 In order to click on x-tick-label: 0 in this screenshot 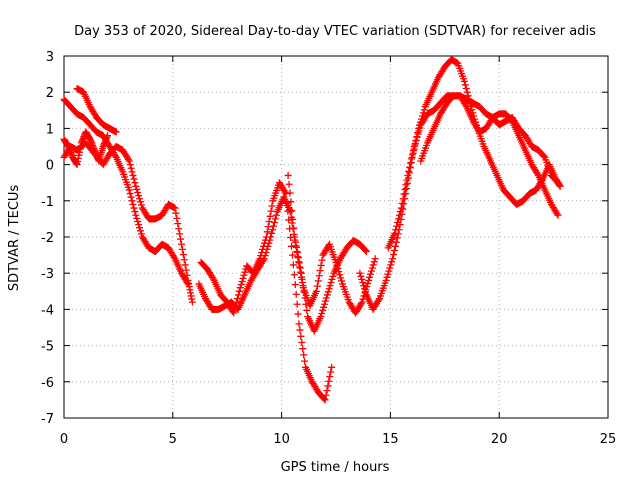, I will do `click(64, 439)`.